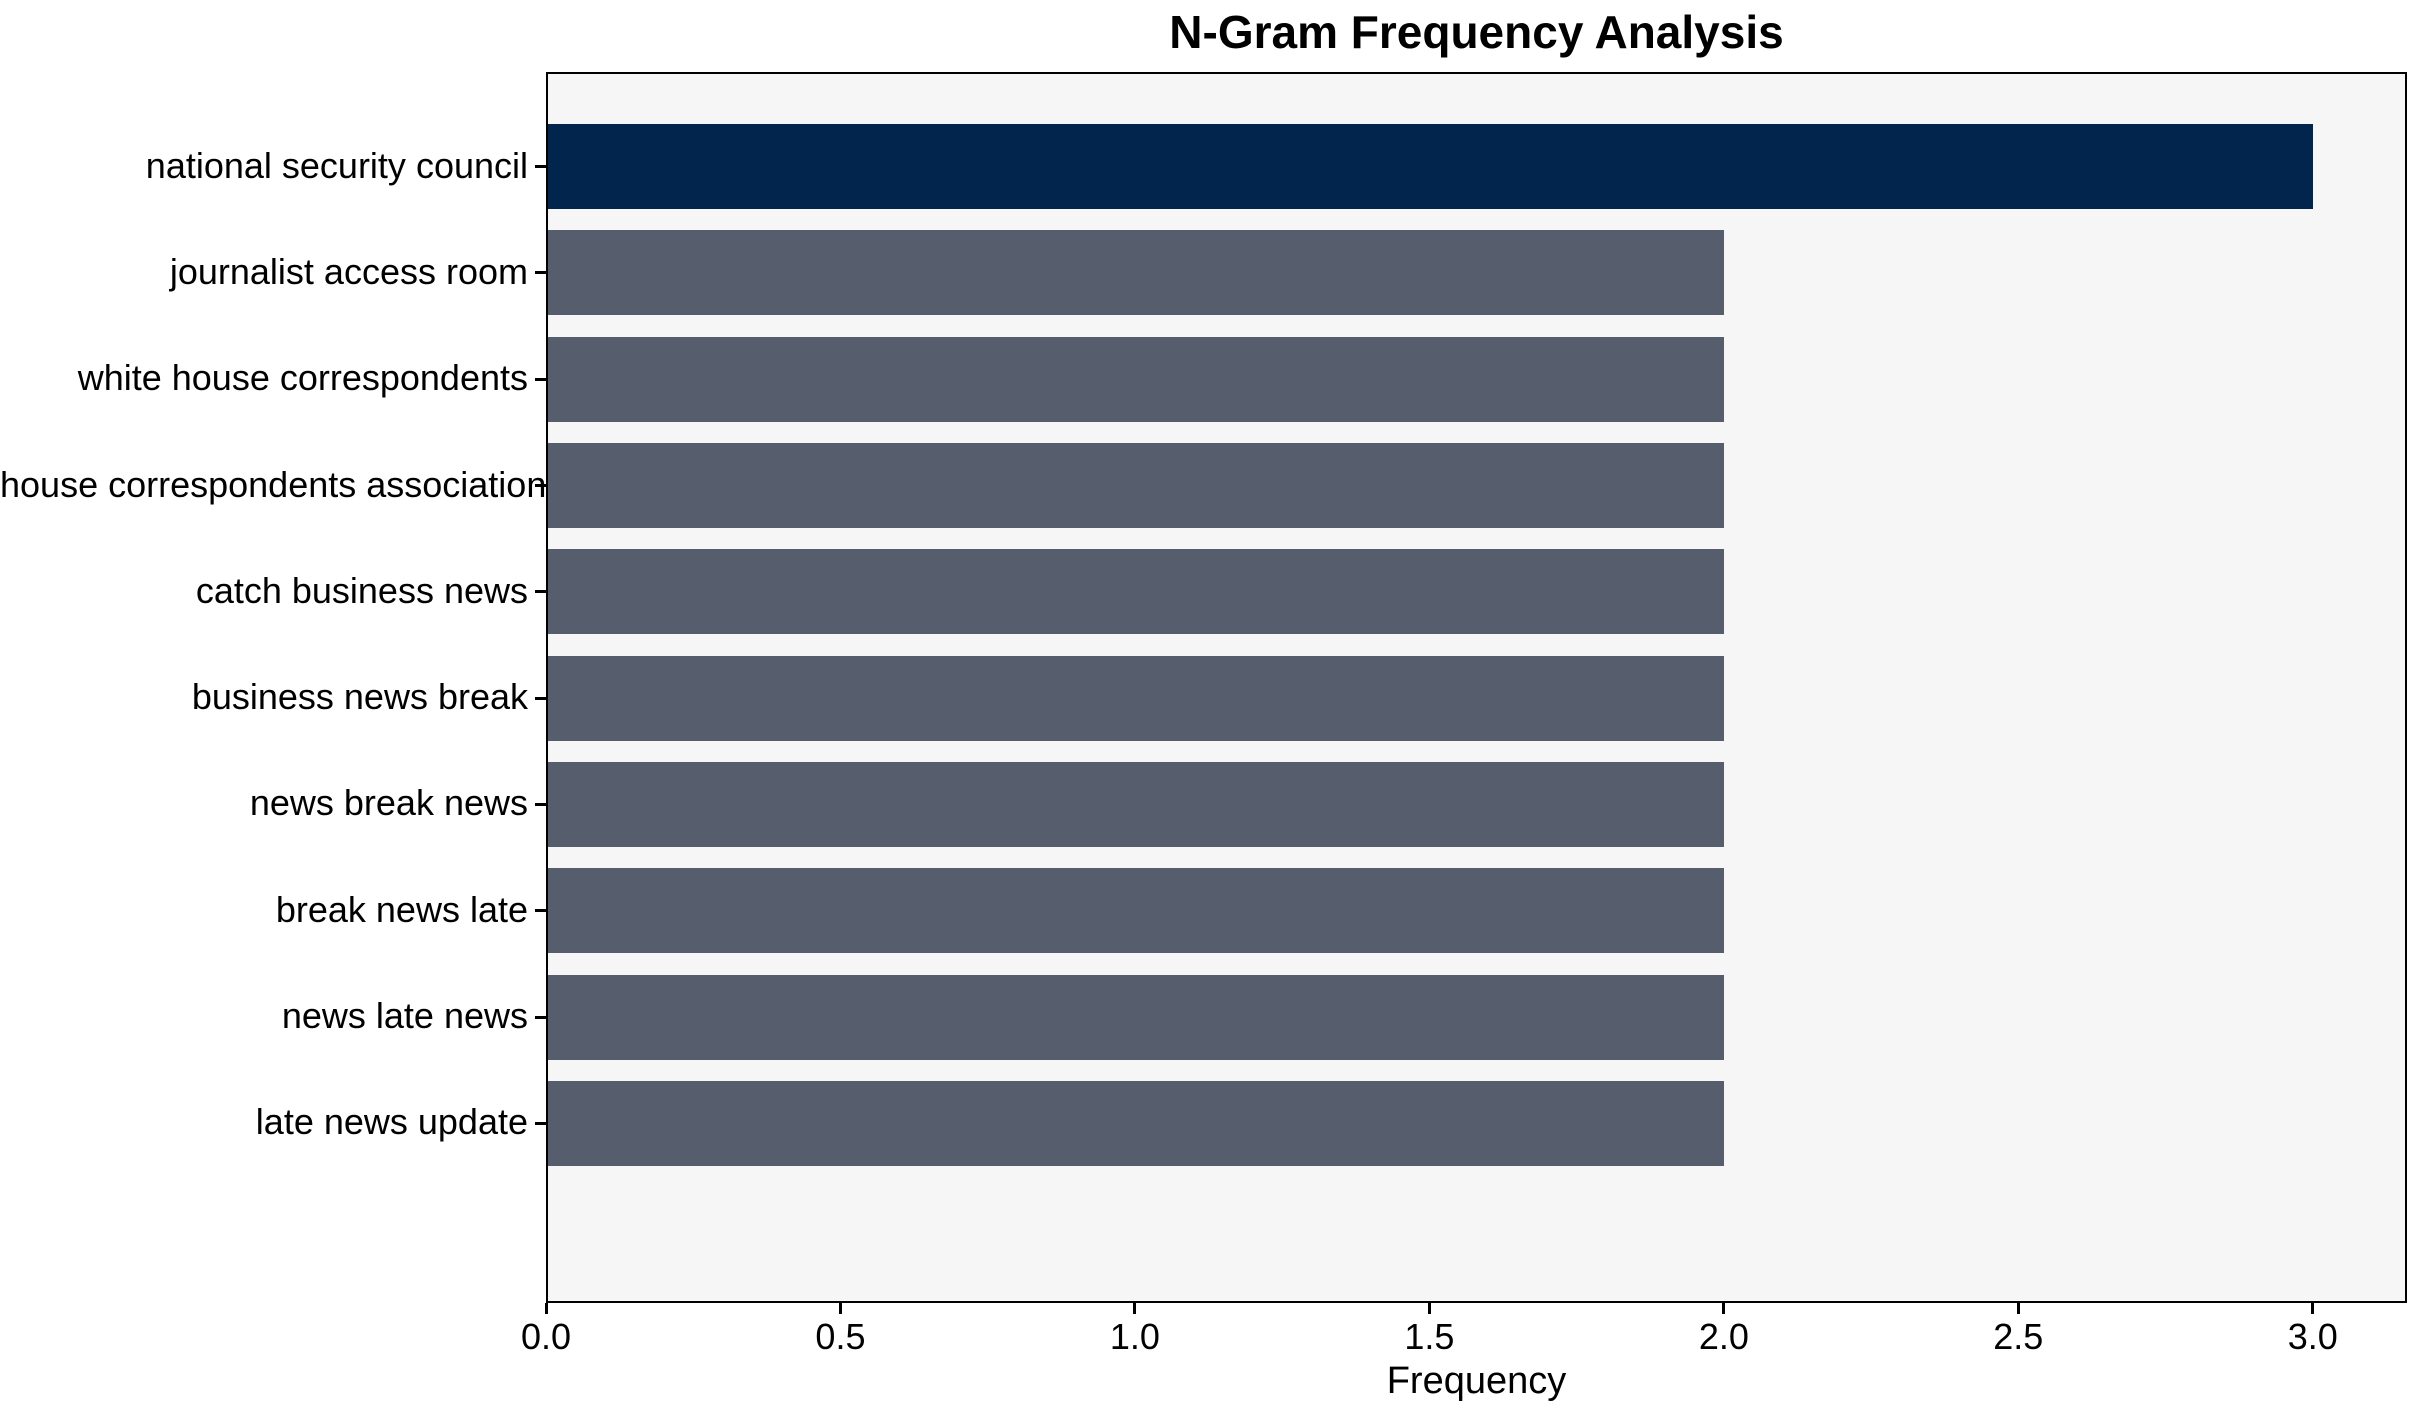  What do you see at coordinates (1136, 273) in the screenshot?
I see `bar-journalist-access-room` at bounding box center [1136, 273].